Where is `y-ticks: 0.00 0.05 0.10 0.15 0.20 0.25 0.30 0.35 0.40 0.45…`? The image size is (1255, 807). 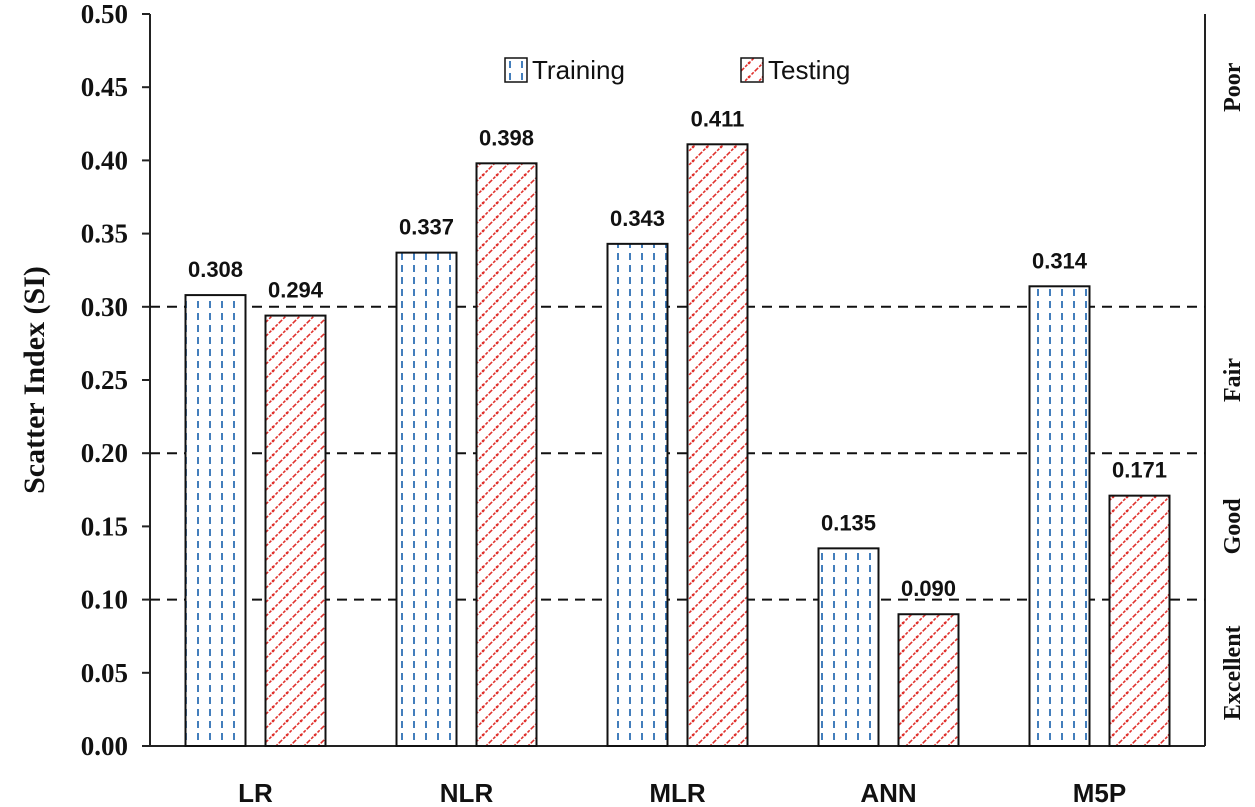
y-ticks: 0.00 0.05 0.10 0.15 0.20 0.25 0.30 0.35 0.40 0.45… is located at coordinates (115, 380).